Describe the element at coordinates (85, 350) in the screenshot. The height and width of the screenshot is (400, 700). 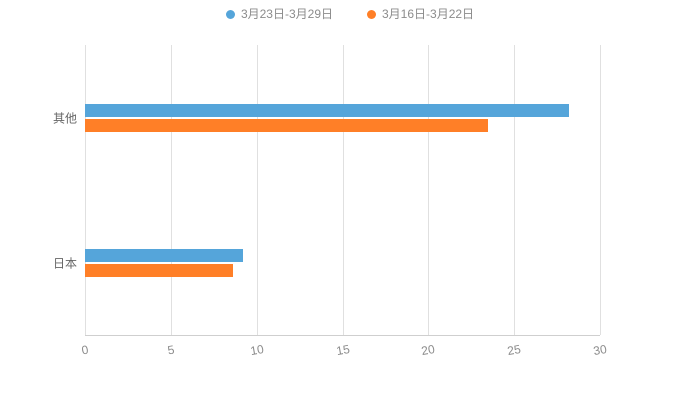
I see `x-tick-label: 0` at that location.